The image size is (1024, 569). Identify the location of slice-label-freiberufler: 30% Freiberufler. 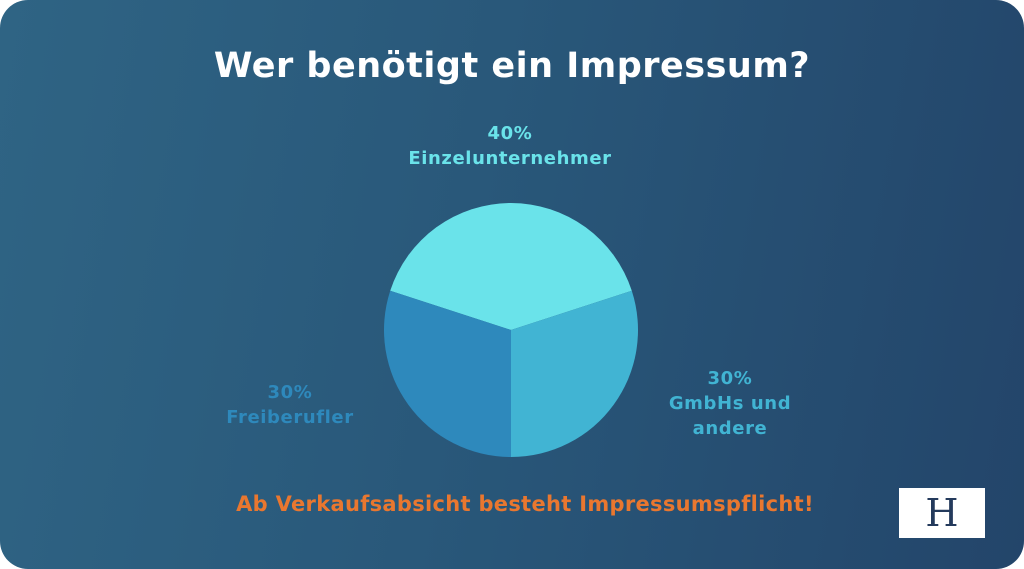
(290, 405).